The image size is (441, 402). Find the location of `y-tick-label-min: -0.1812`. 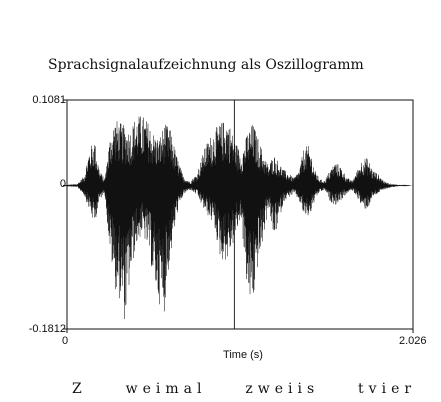

y-tick-label-min: -0.1812 is located at coordinates (47, 329).